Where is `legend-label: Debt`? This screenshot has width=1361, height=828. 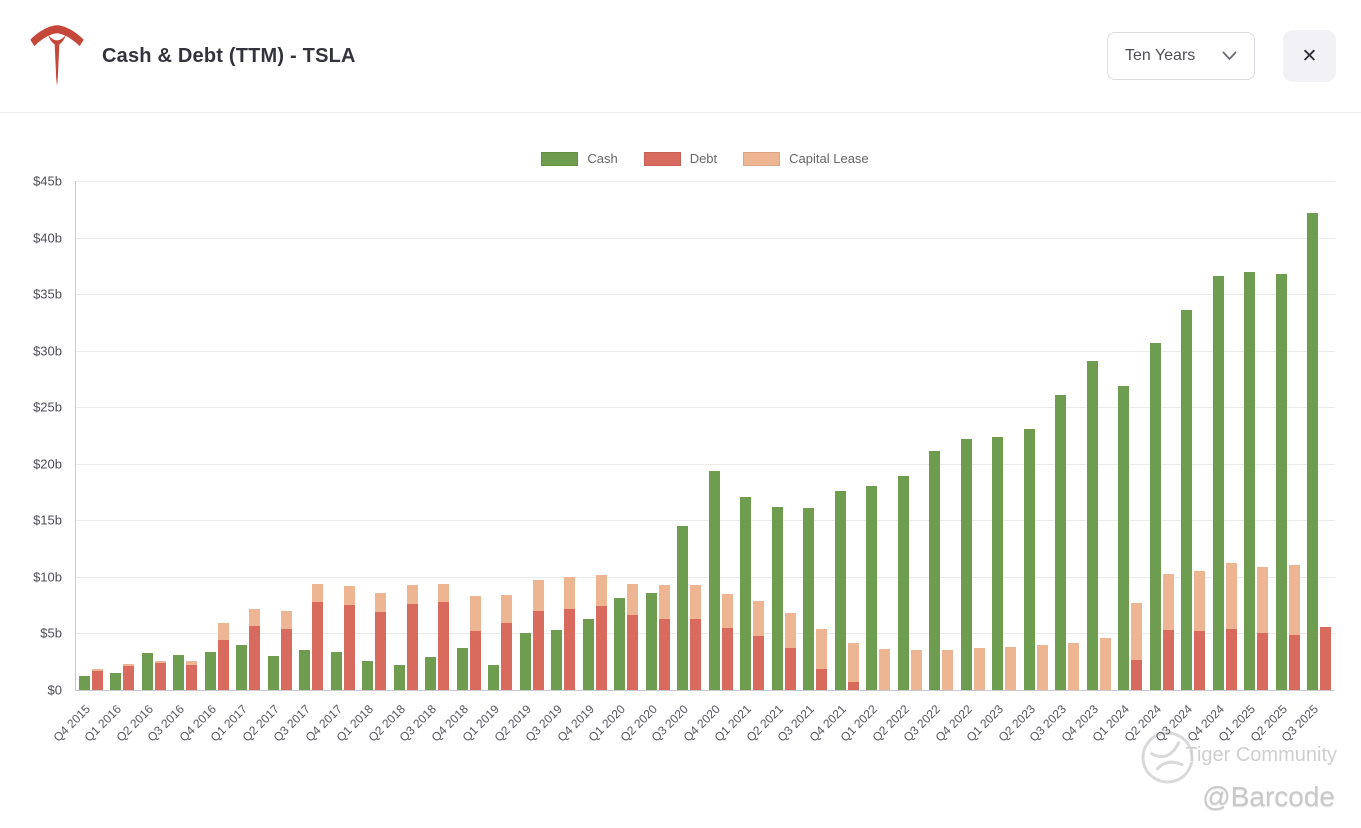
legend-label: Debt is located at coordinates (703, 158).